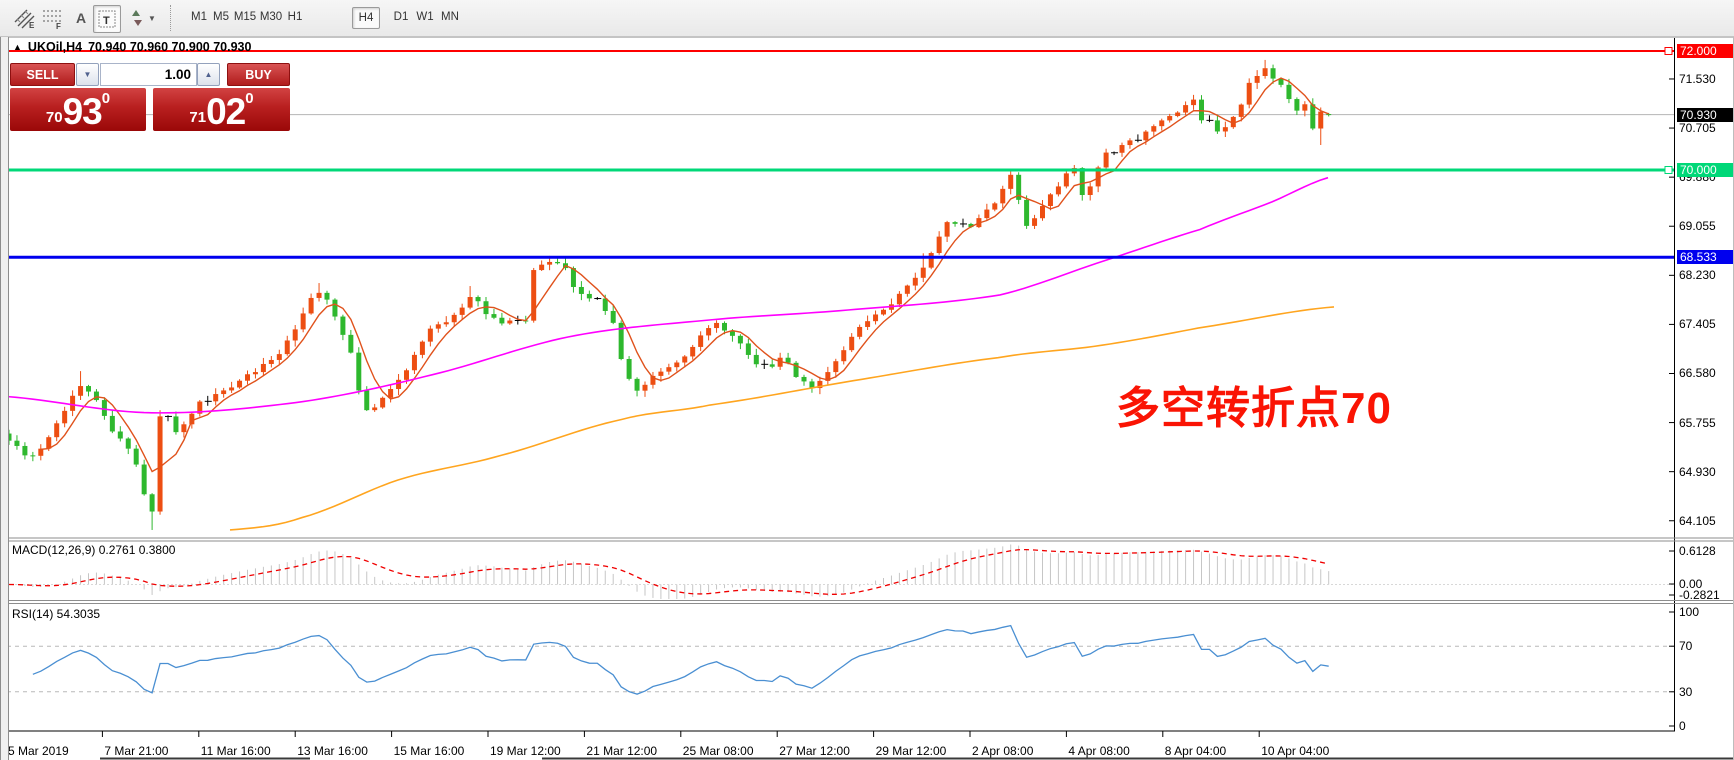 The width and height of the screenshot is (1734, 760). What do you see at coordinates (221, 17) in the screenshot?
I see `timeframe-m5: M5` at bounding box center [221, 17].